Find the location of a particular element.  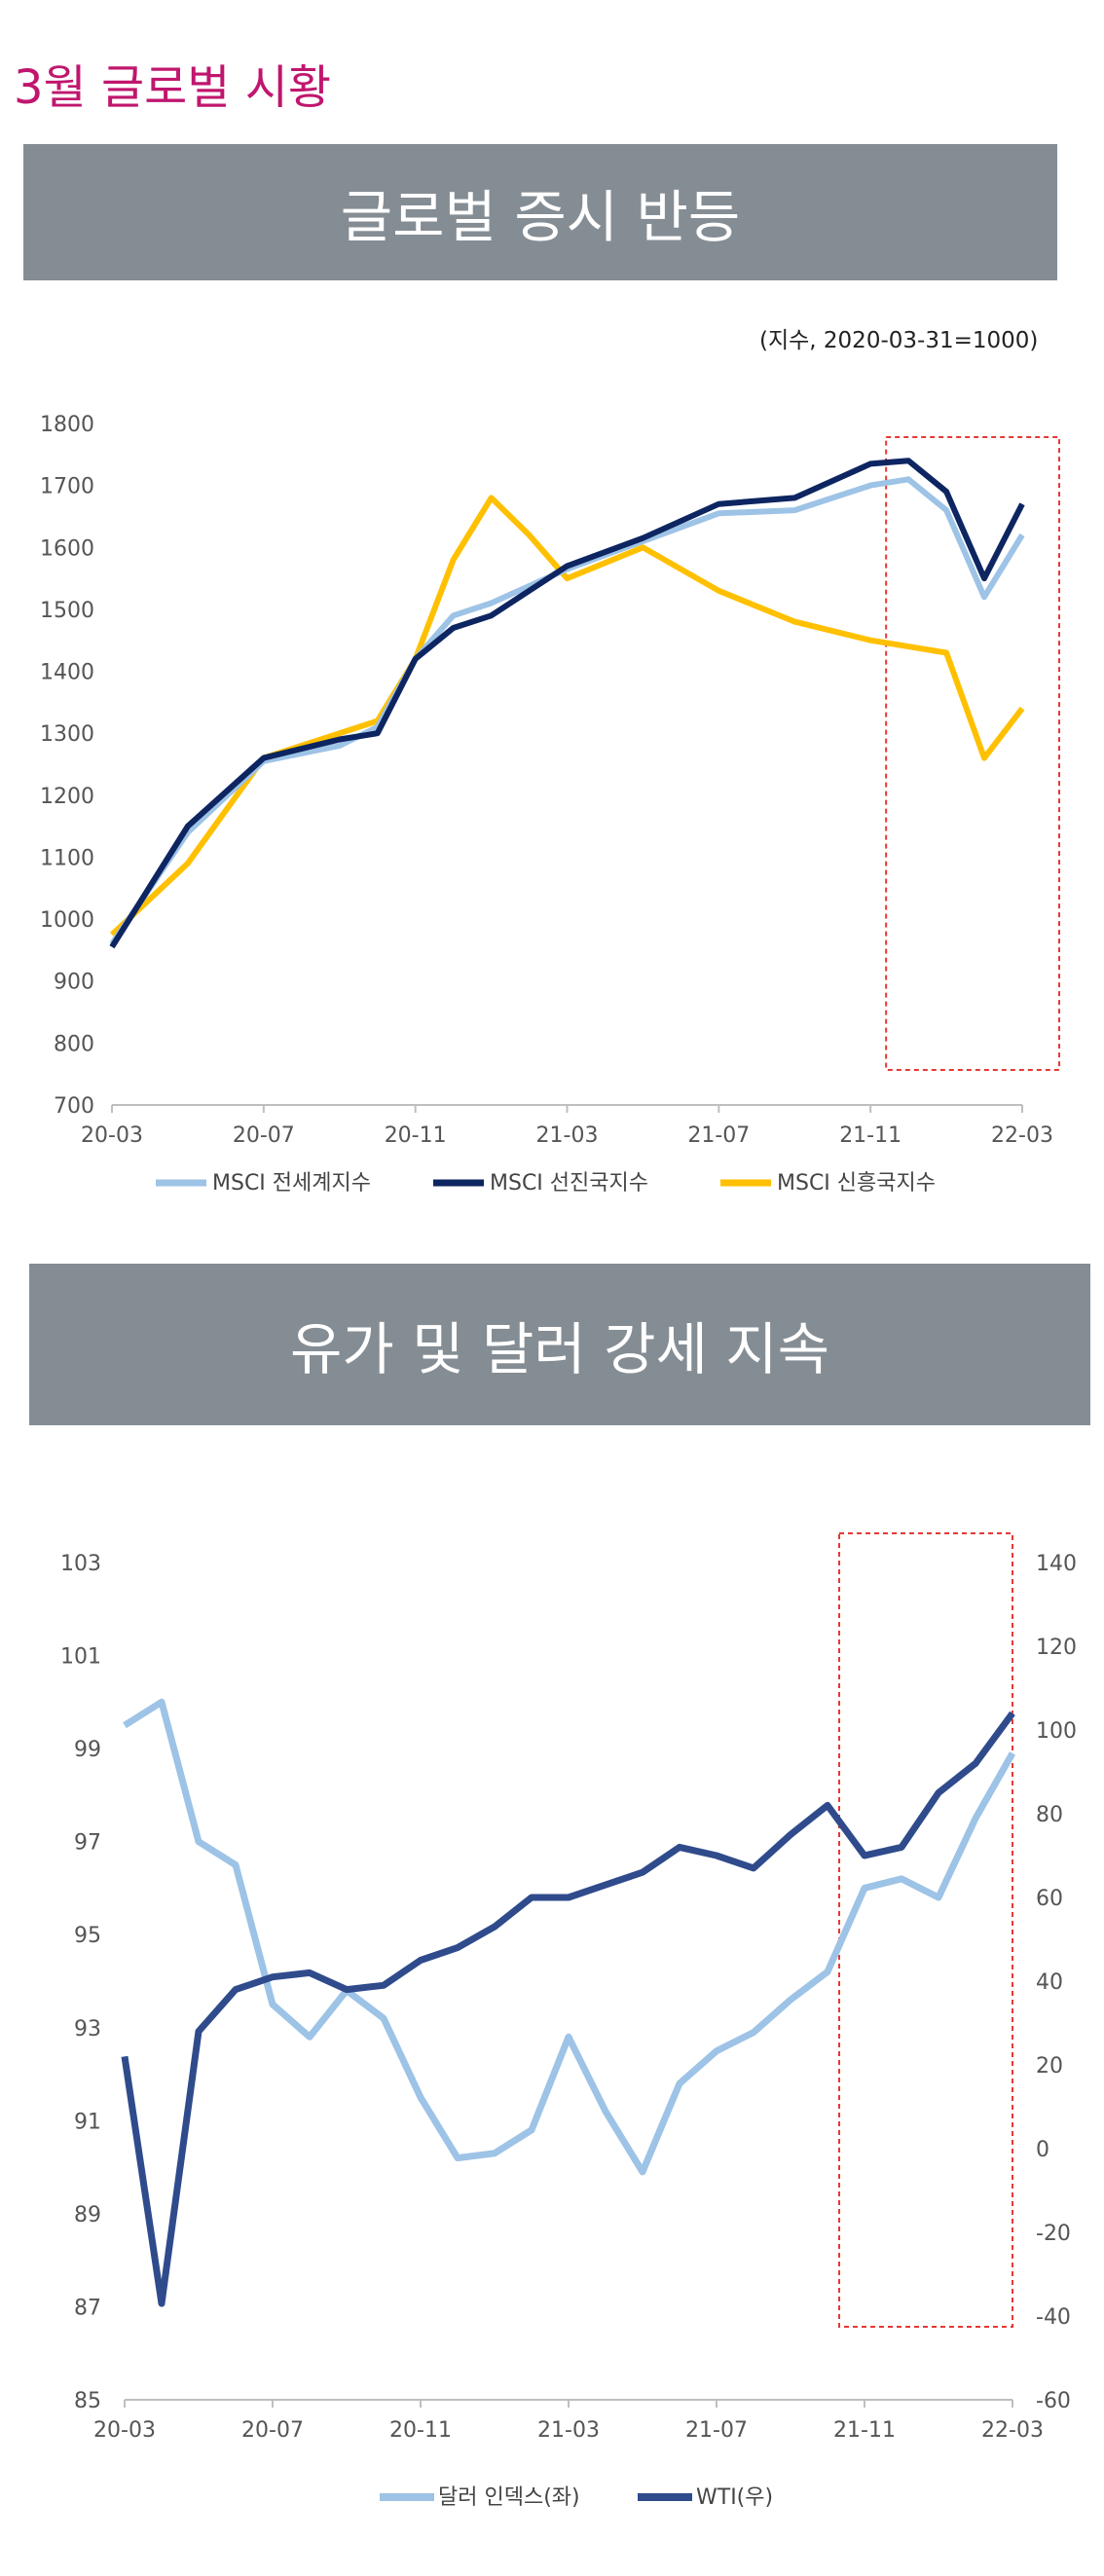

y-left-tick-label: 101 is located at coordinates (80, 1657).